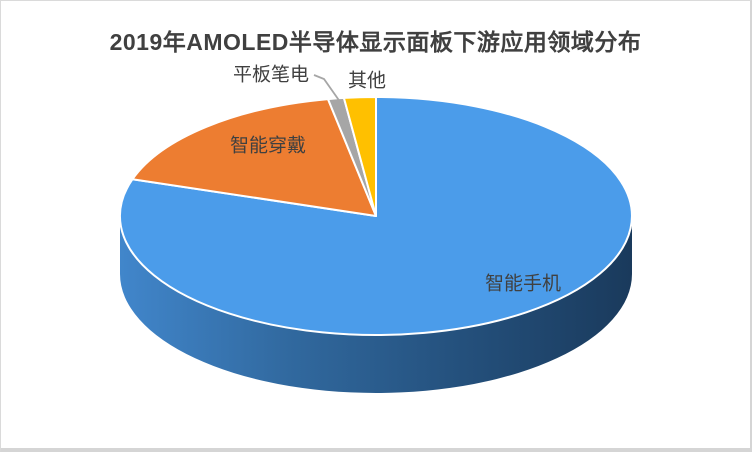 This screenshot has width=752, height=453. Describe the element at coordinates (359, 156) in the screenshot. I see `pie-slice-other` at that location.